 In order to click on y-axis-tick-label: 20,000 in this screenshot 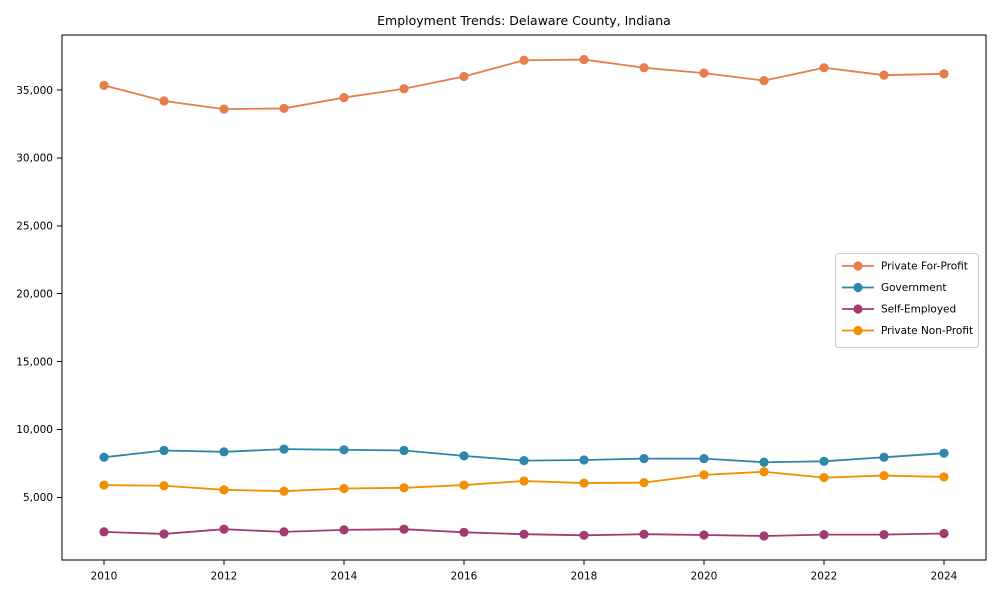, I will do `click(34, 294)`.